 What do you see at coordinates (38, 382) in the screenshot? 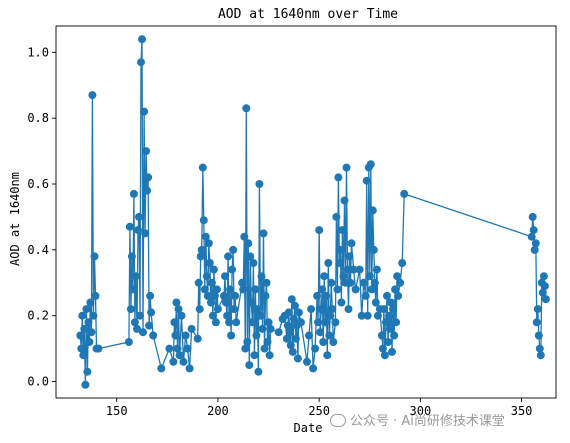
I see `y-tick-label: 0.0` at bounding box center [38, 382].